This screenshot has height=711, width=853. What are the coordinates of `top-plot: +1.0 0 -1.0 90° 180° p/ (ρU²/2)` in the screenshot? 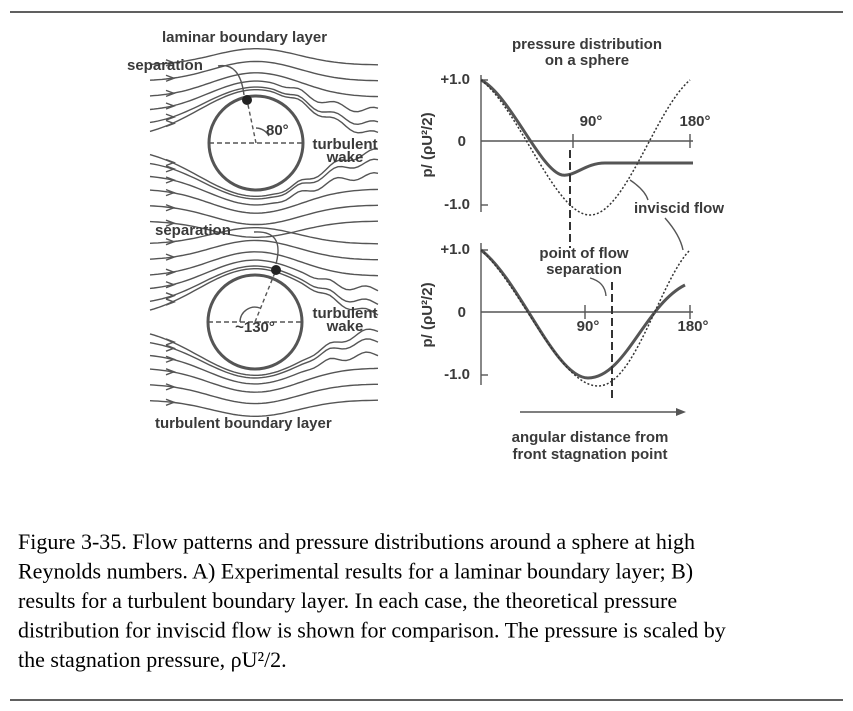 It's located at (565, 159).